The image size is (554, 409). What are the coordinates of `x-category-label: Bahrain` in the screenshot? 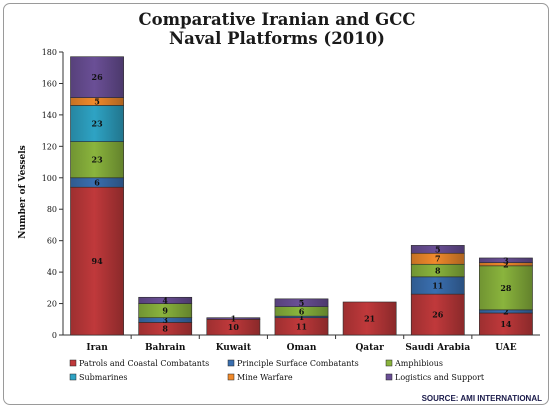 It's located at (165, 348).